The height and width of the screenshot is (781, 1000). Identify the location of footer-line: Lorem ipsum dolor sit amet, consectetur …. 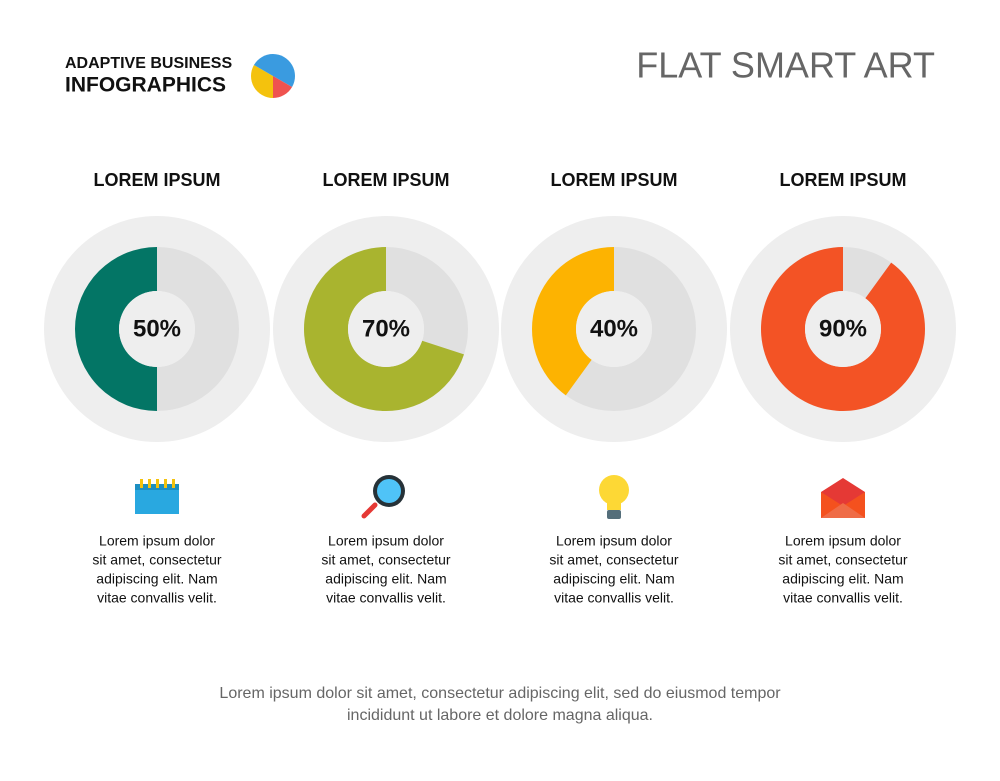
(500, 693).